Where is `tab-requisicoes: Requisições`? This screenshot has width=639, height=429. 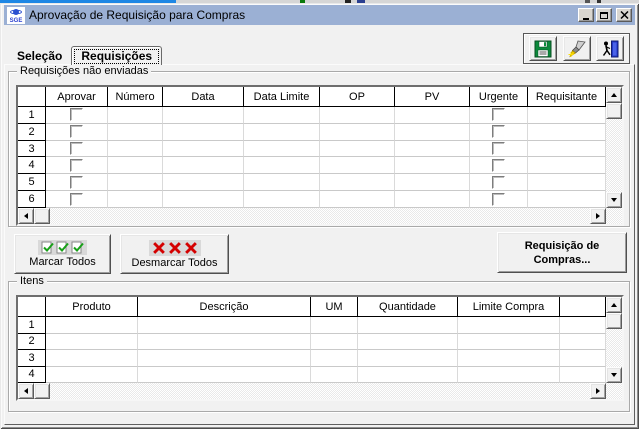 tab-requisicoes: Requisições is located at coordinates (117, 55).